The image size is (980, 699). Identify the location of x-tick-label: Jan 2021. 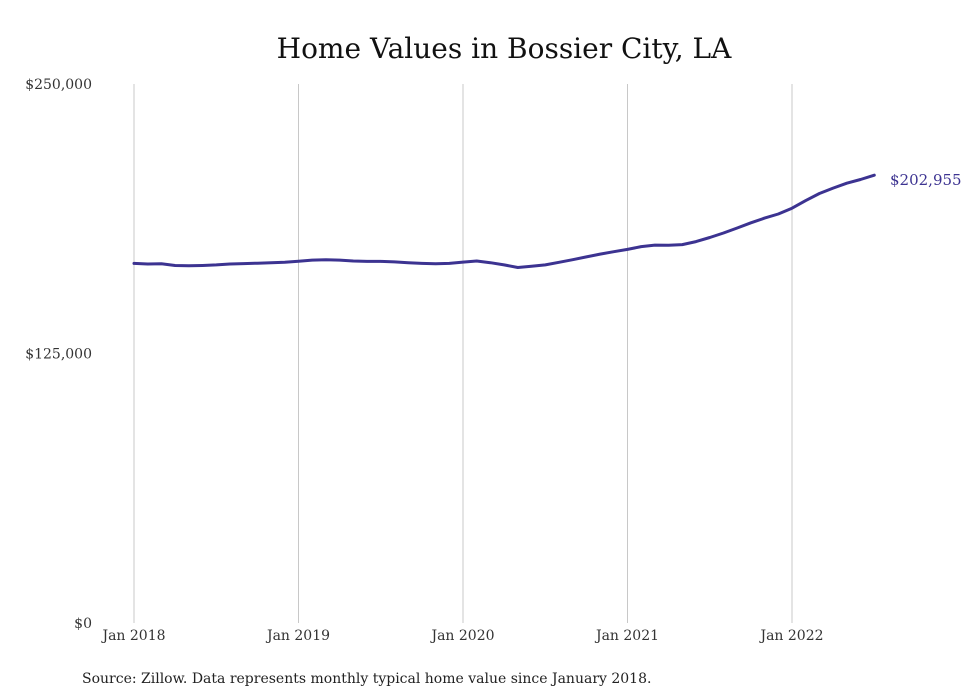
(626, 636).